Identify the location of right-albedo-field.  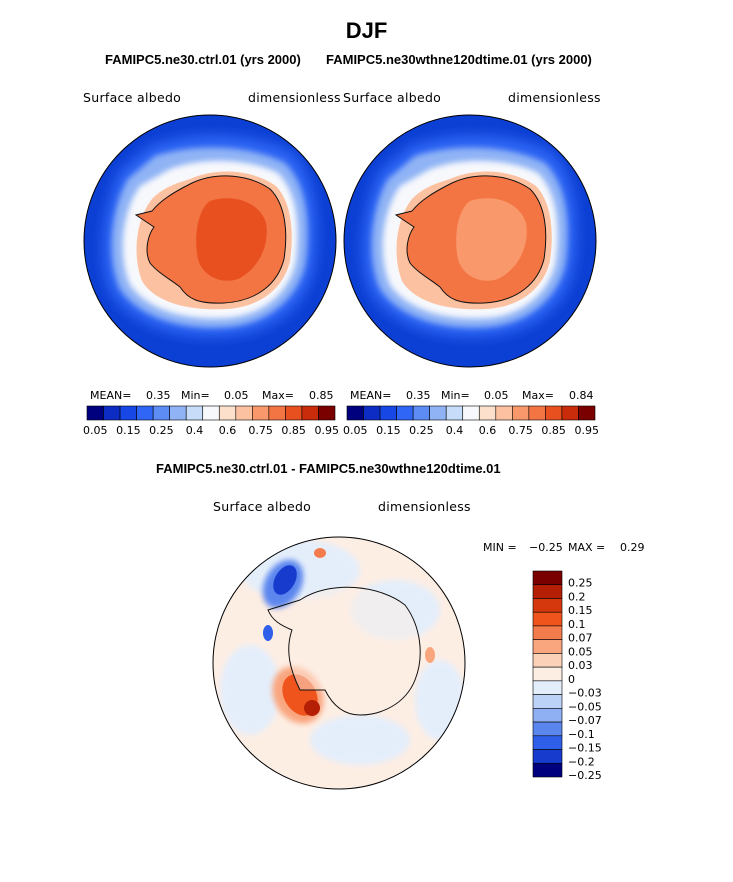
(469, 236).